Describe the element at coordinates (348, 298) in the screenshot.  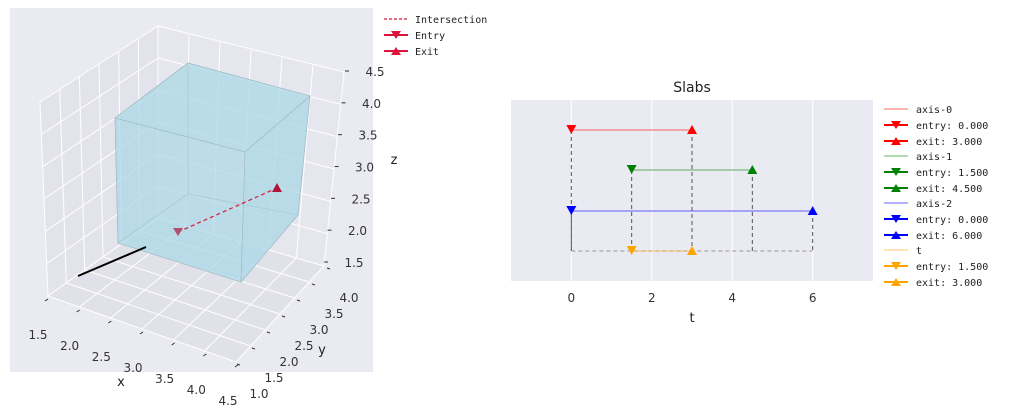
I see `y-tick-label: 4.0` at that location.